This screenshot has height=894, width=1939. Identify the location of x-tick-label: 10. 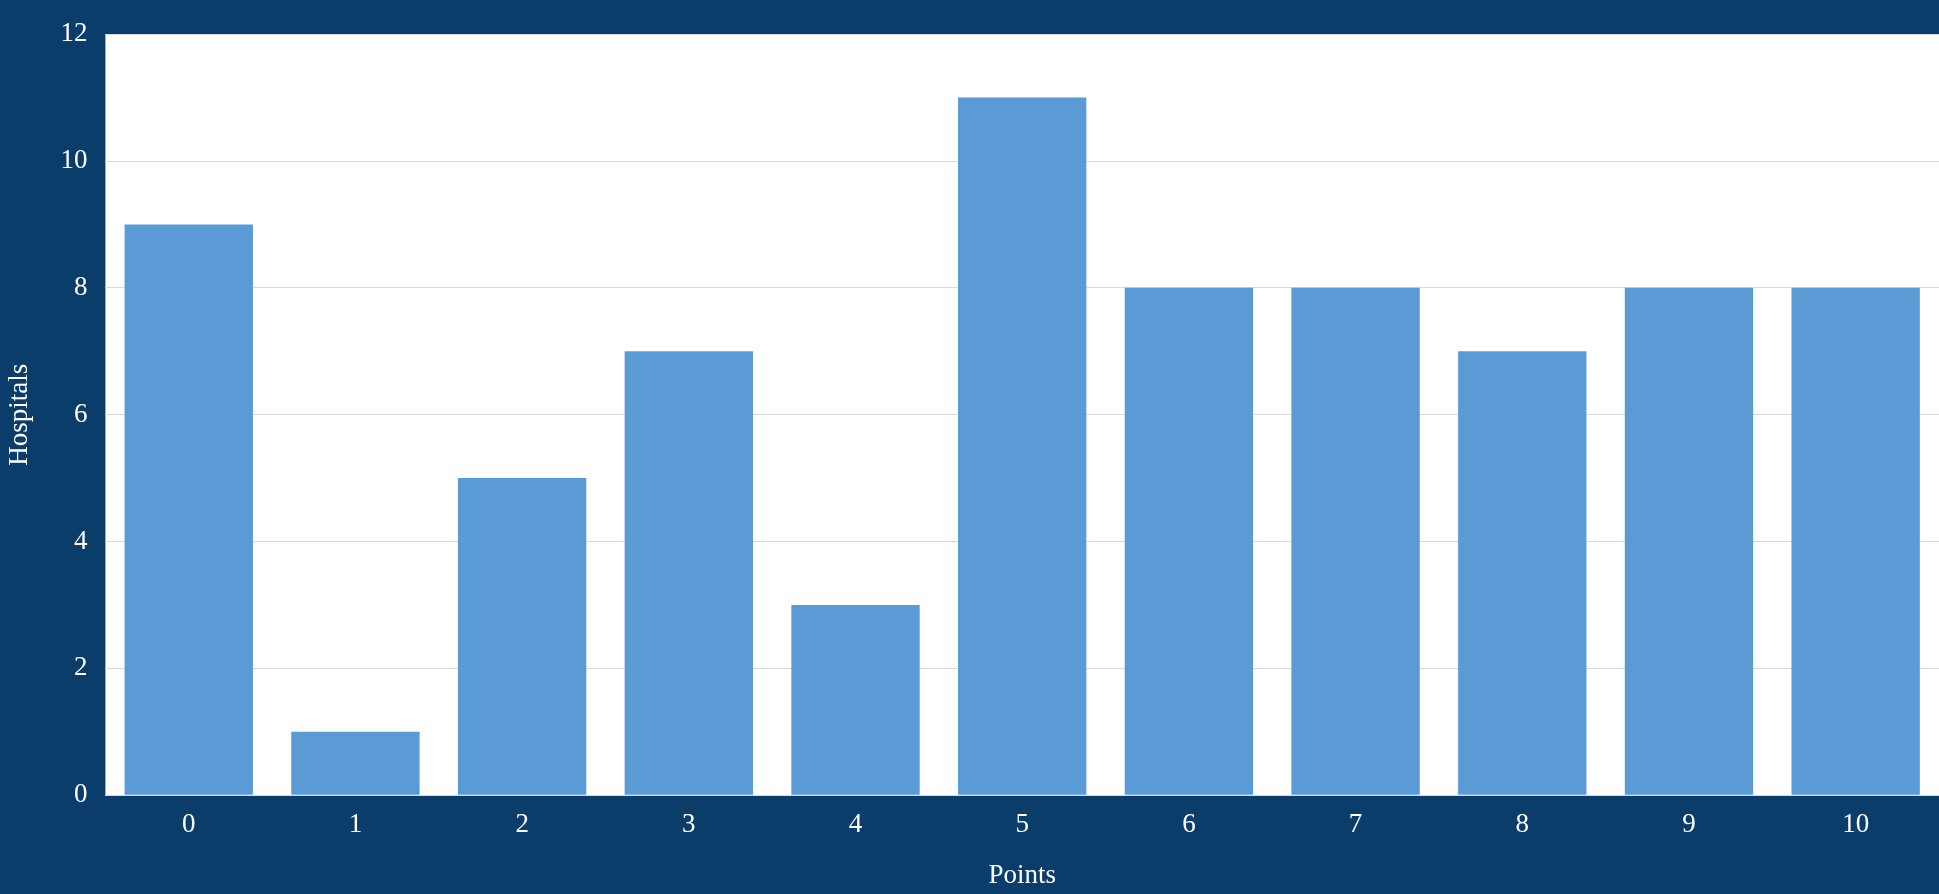
(1856, 823).